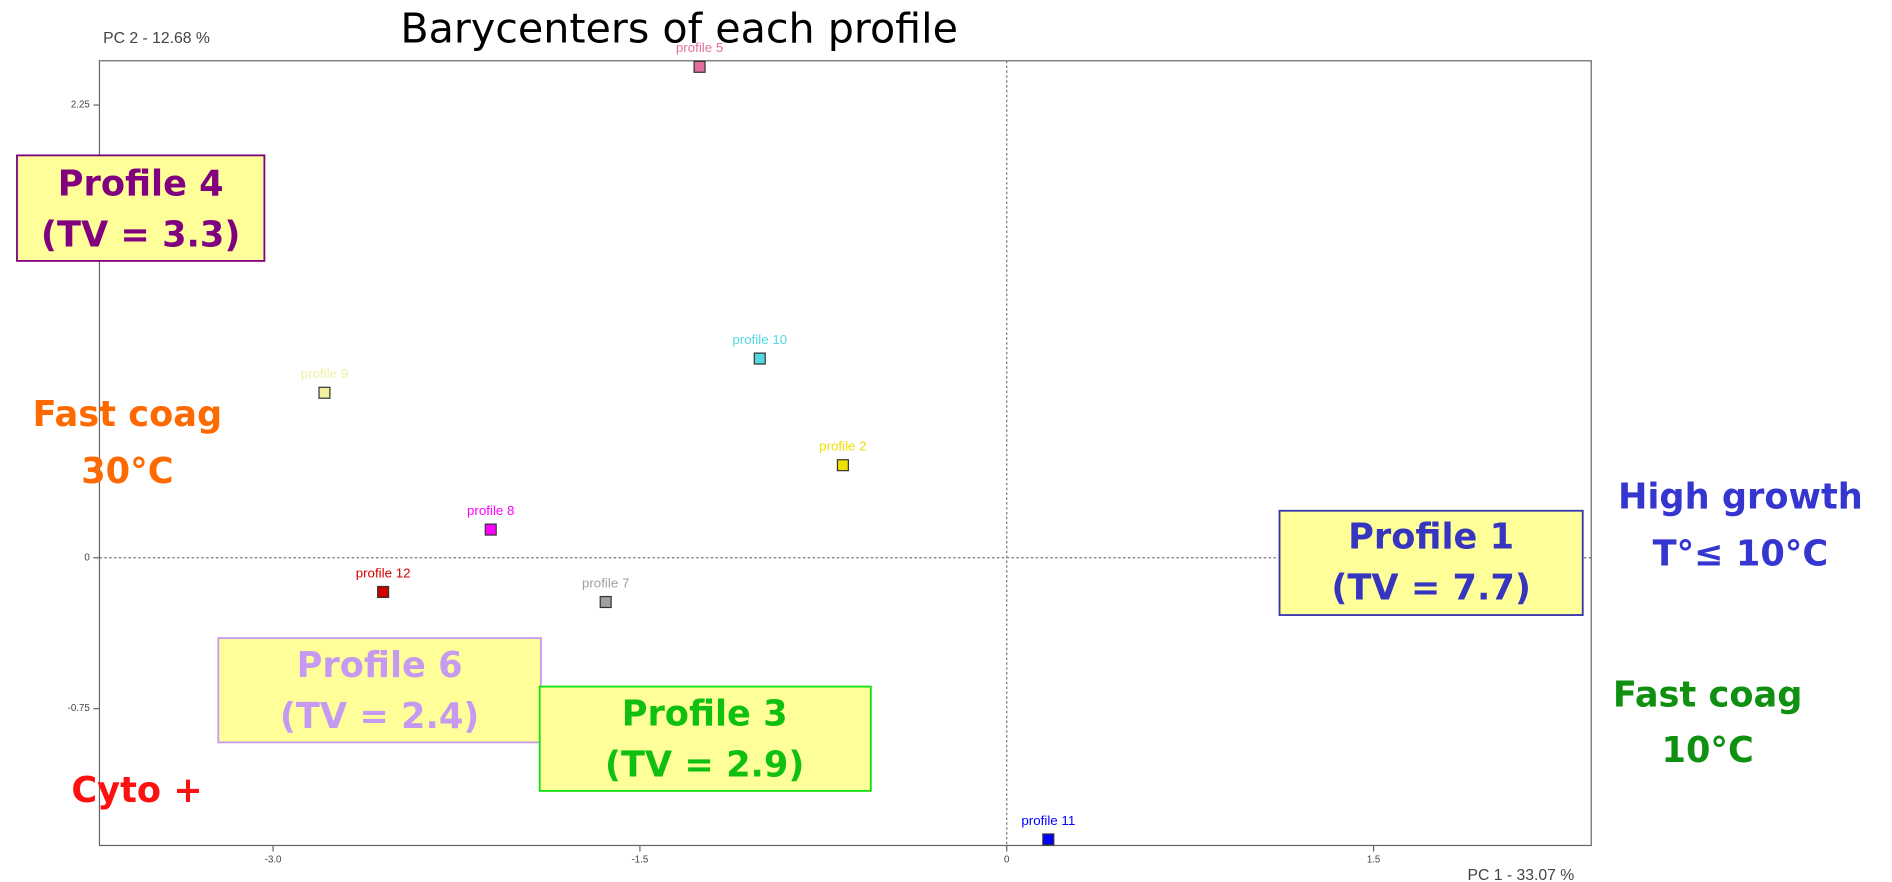 Image resolution: width=1892 pixels, height=882 pixels. Describe the element at coordinates (605, 582) in the screenshot. I see `point-label: profile 7` at that location.